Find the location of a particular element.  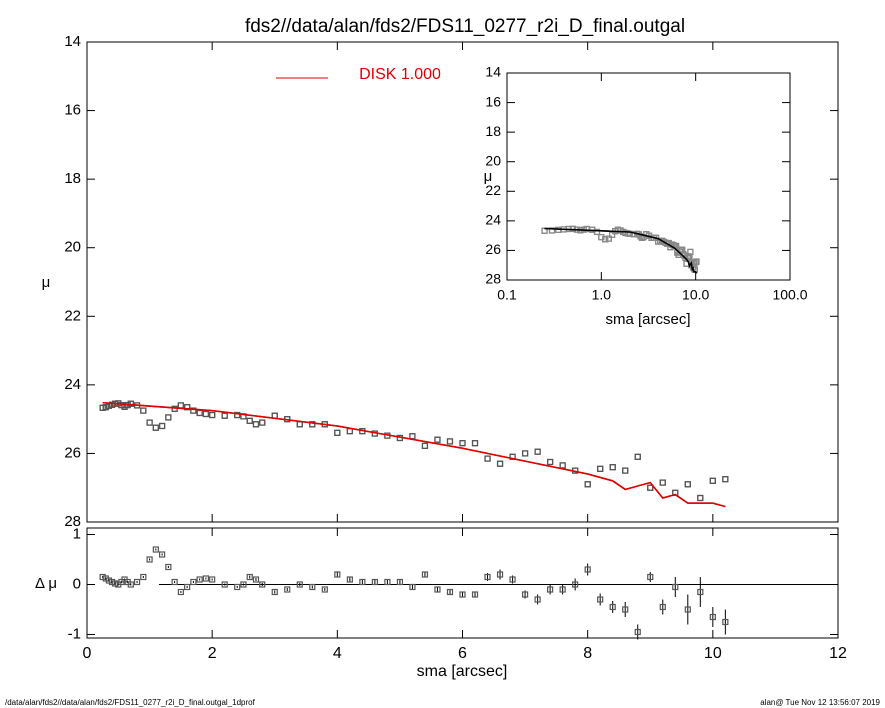

residual-y-label: Δ μ is located at coordinates (46, 583).